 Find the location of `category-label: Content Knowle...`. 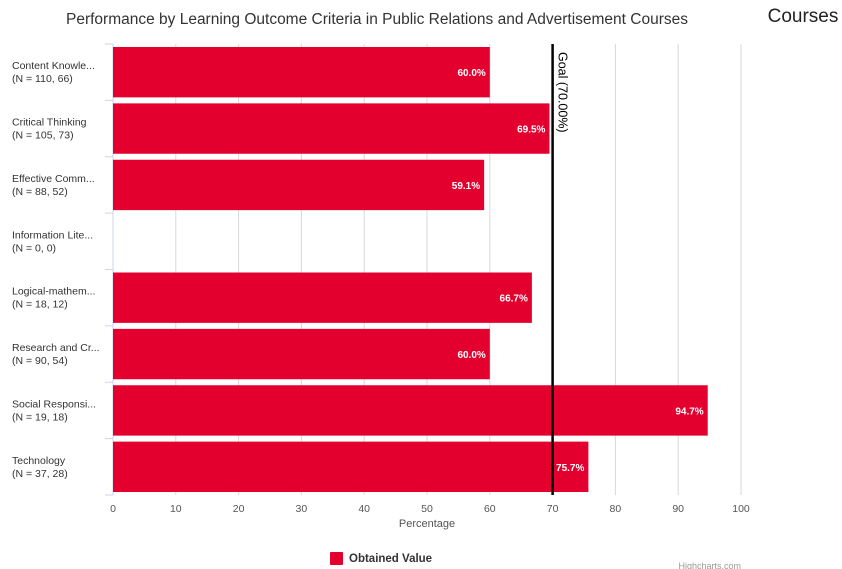

category-label: Content Knowle... is located at coordinates (53, 66).